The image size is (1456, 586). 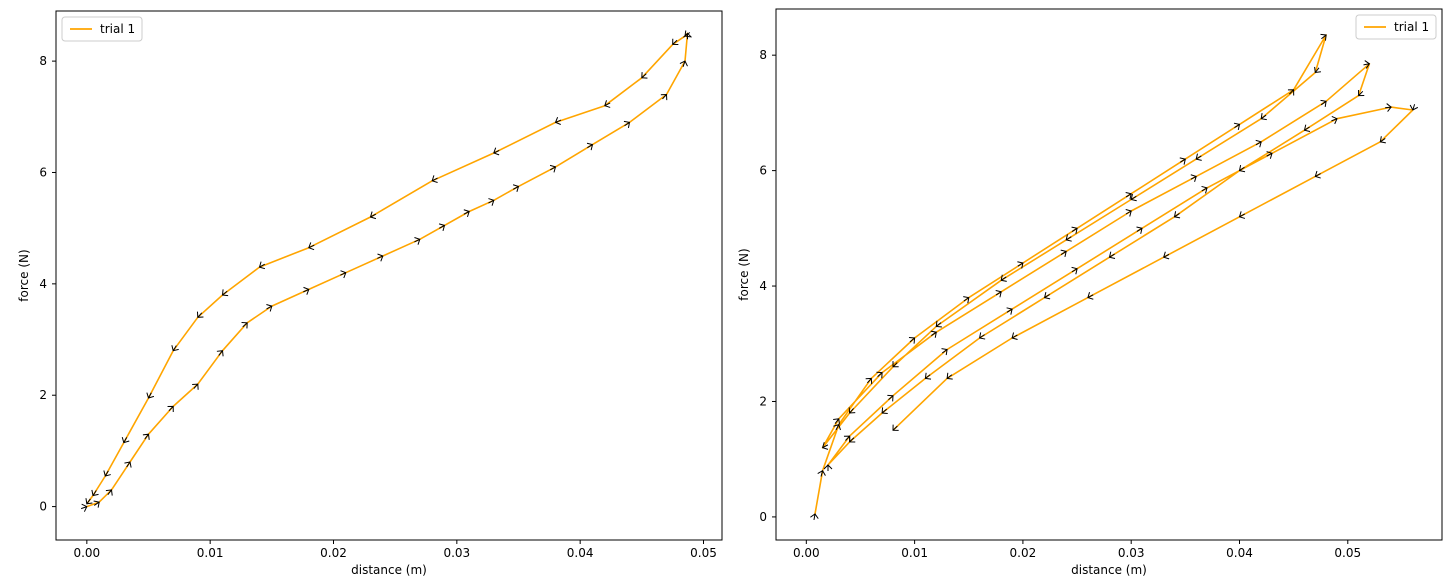 What do you see at coordinates (703, 553) in the screenshot?
I see `x-tick-label: 0.05` at bounding box center [703, 553].